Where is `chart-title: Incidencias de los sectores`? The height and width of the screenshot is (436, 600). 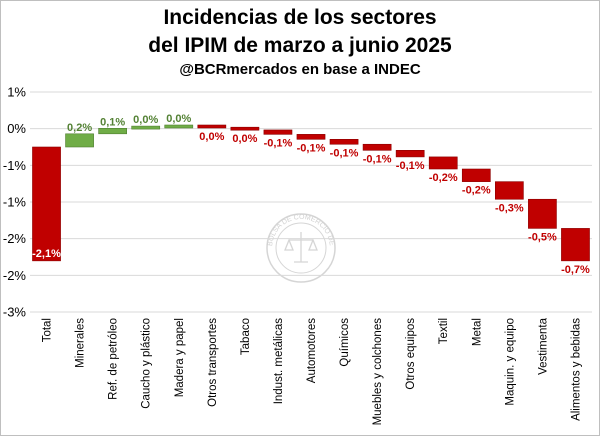
chart-title: Incidencias de los sectores is located at coordinates (300, 17).